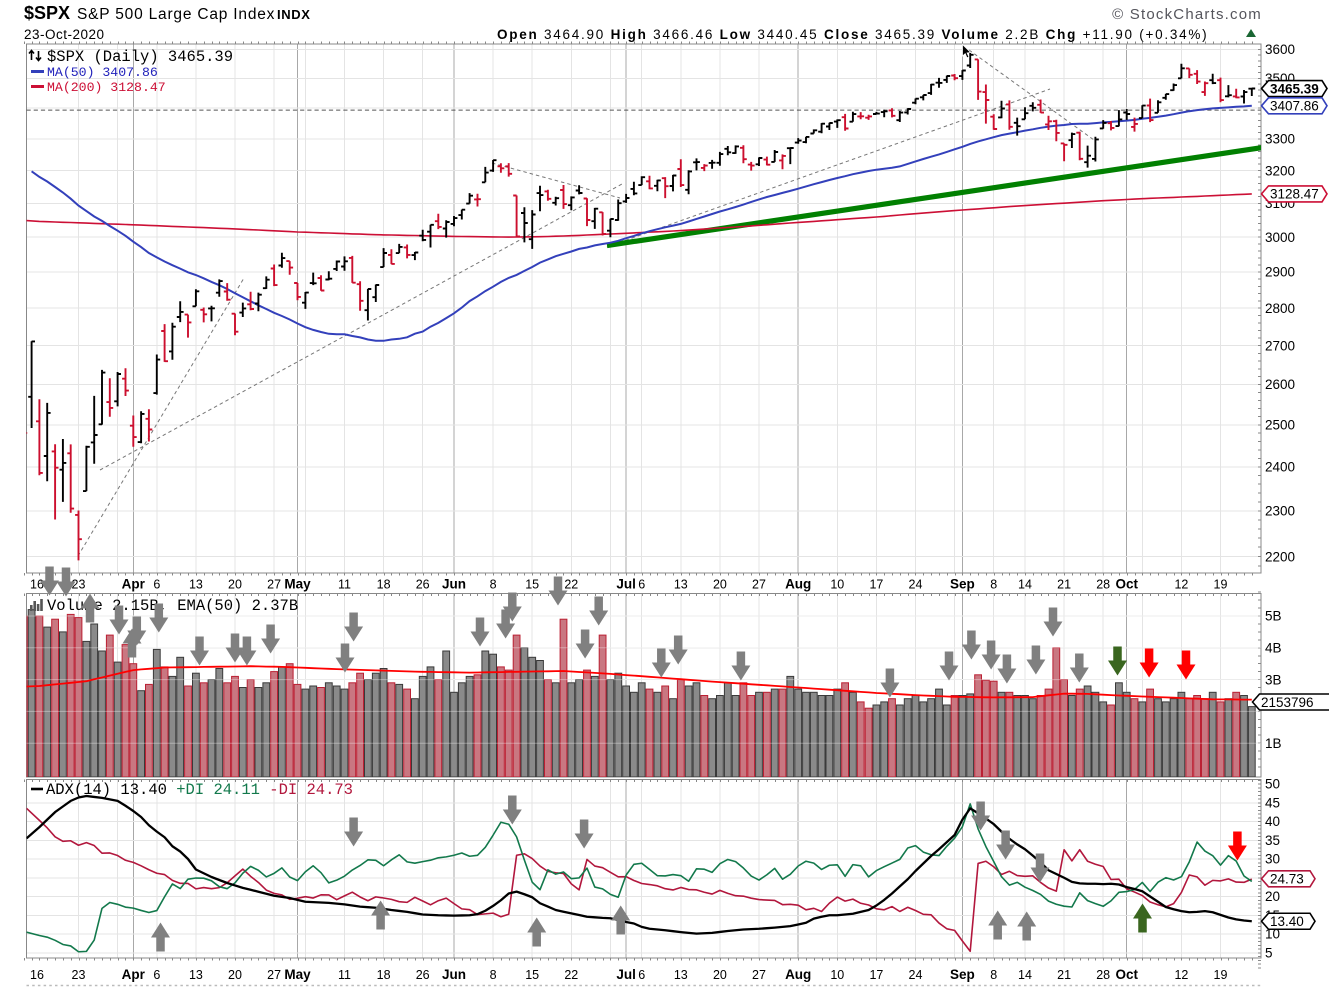  Describe the element at coordinates (176, 14) in the screenshot. I see `svg-text: S&P 500 Large Cap Index` at that location.